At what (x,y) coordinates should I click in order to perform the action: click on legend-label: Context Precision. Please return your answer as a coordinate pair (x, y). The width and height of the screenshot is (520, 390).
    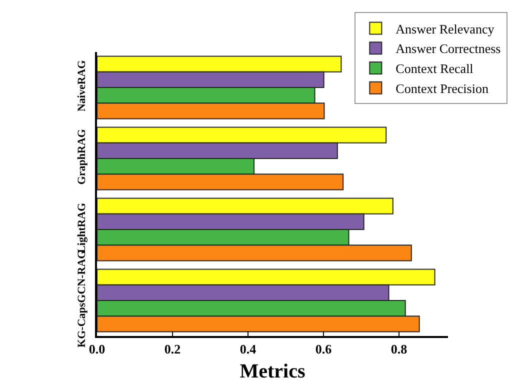
    Looking at the image, I should click on (442, 88).